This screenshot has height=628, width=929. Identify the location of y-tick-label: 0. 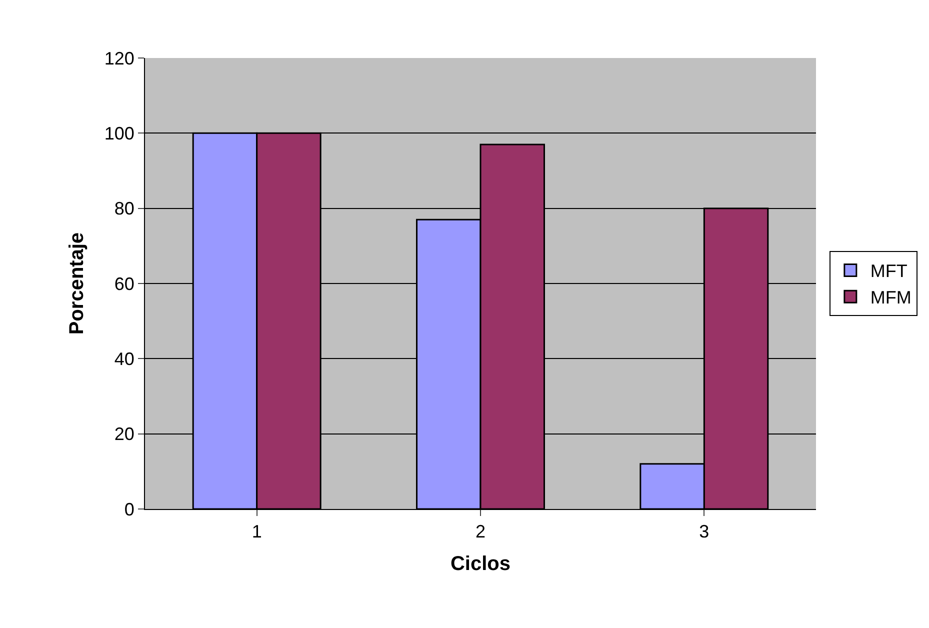
(129, 509).